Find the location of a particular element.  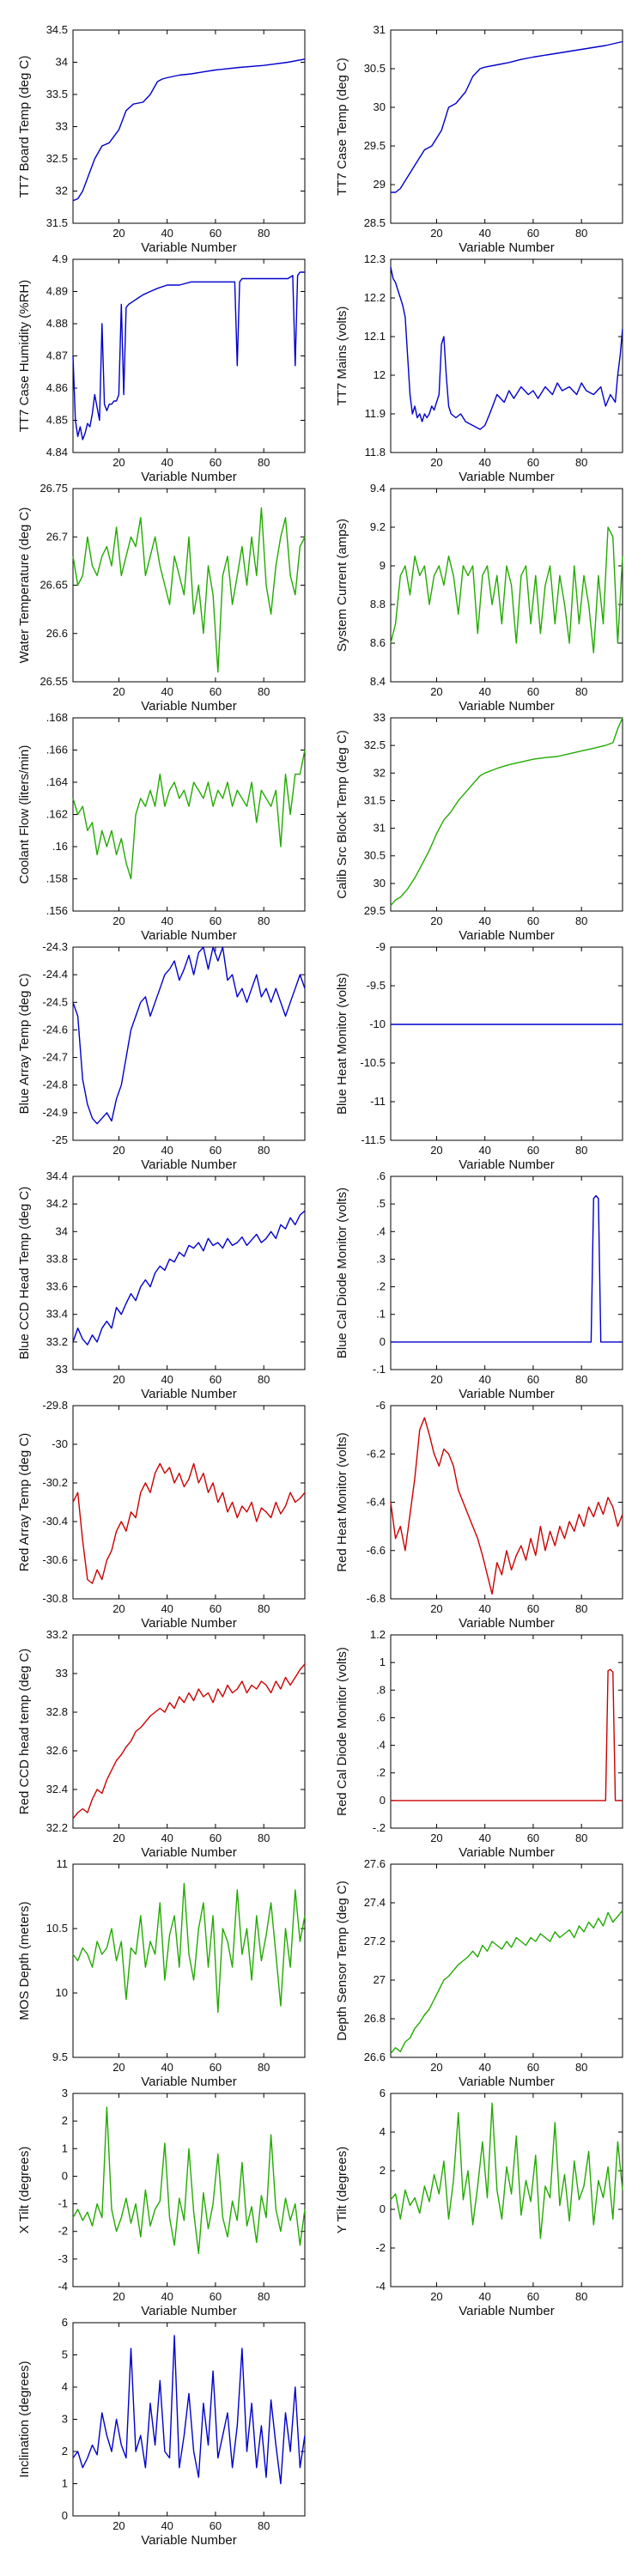

y-tick-label: 0 is located at coordinates (383, 1341).